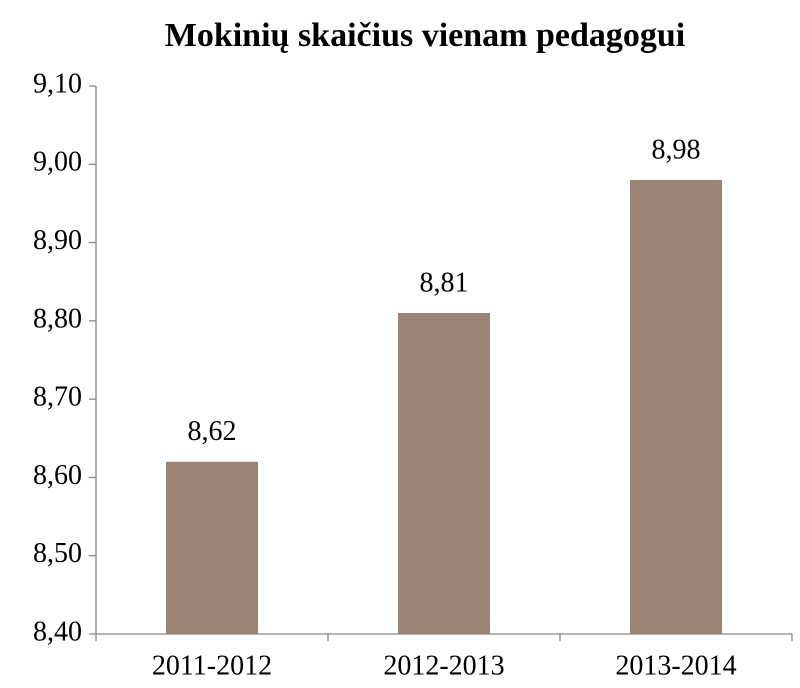  What do you see at coordinates (425, 35) in the screenshot?
I see `chart-title: Mokinių skaičius vienam pedagogui` at bounding box center [425, 35].